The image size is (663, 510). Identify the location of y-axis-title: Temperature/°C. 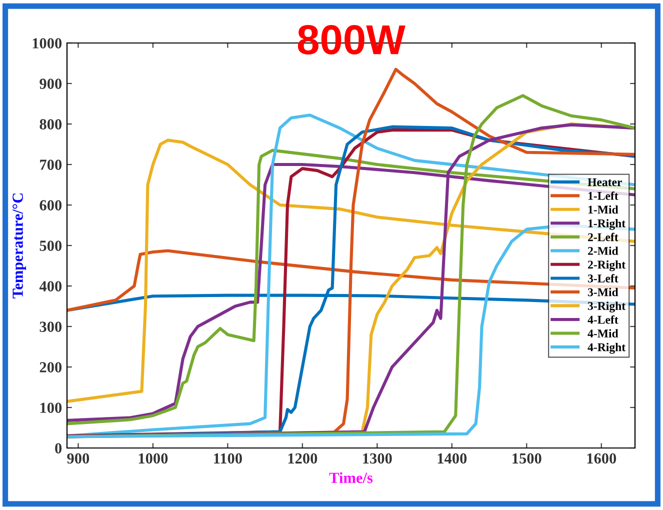
(19, 246).